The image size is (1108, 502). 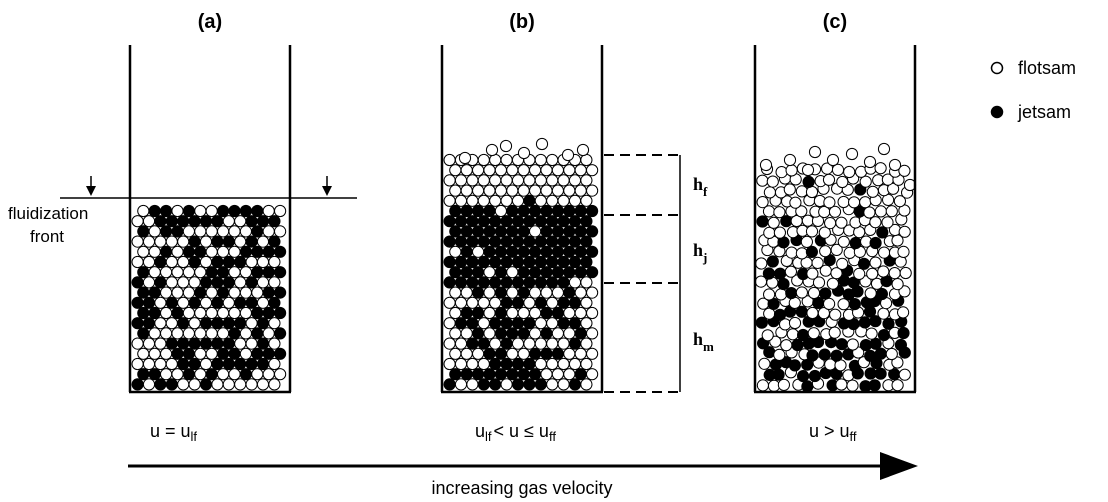 I want to click on container-c, so click(x=835, y=219).